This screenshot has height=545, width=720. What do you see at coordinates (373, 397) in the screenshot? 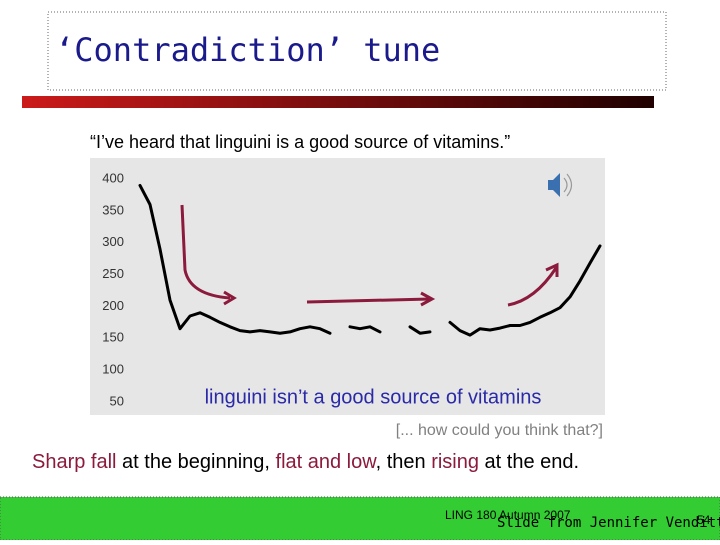
I see `figure-caption: linguini isn’t a good source of vitamins` at bounding box center [373, 397].